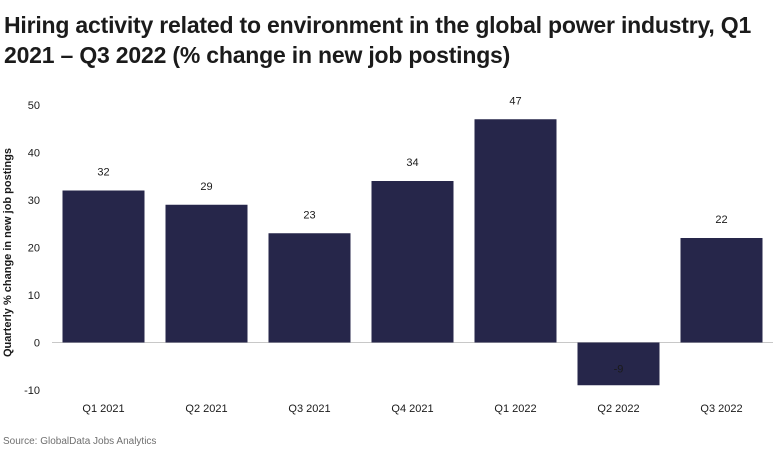  Describe the element at coordinates (103, 173) in the screenshot. I see `data-label: 32` at that location.